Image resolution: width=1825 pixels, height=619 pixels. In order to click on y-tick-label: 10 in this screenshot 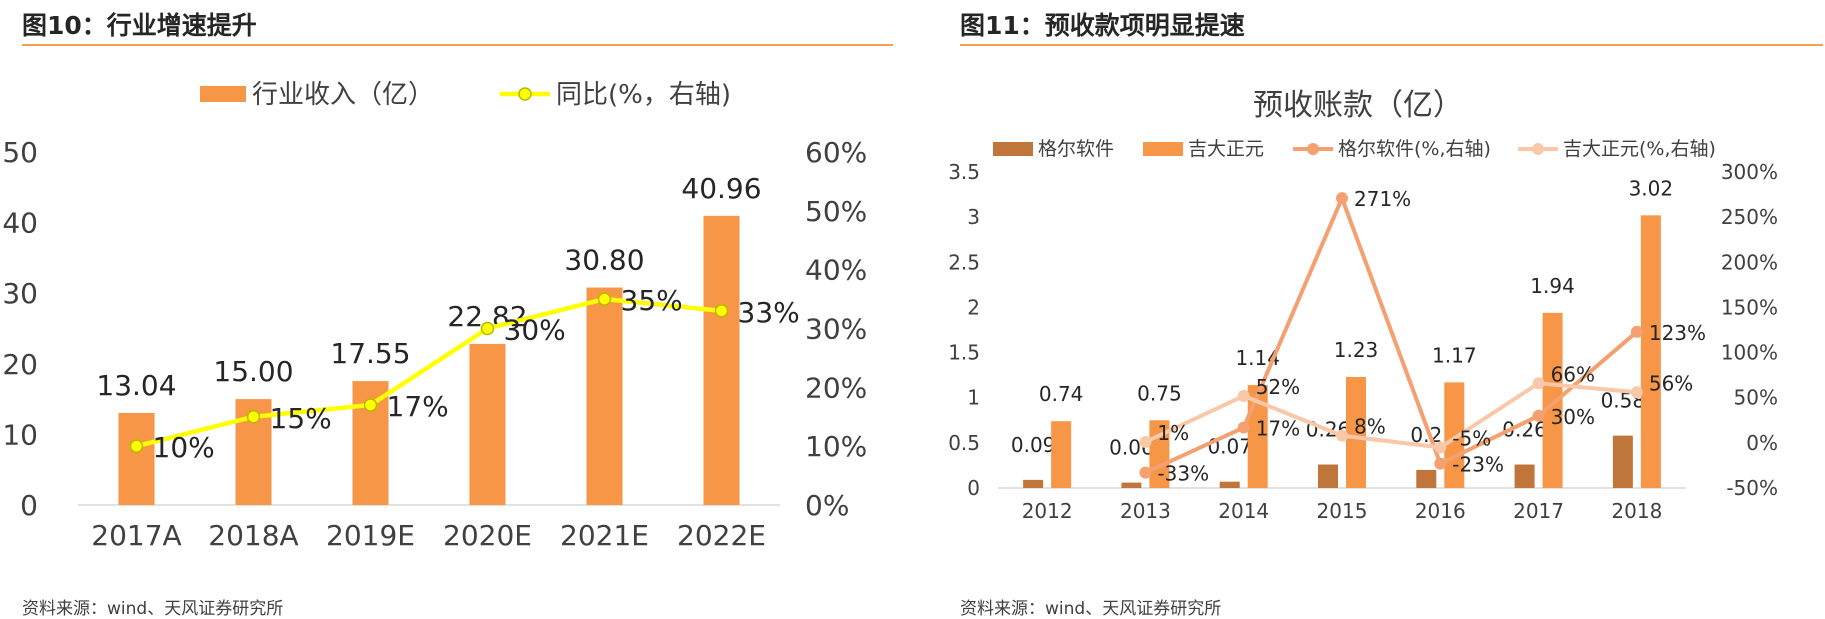, I will do `click(20, 434)`.